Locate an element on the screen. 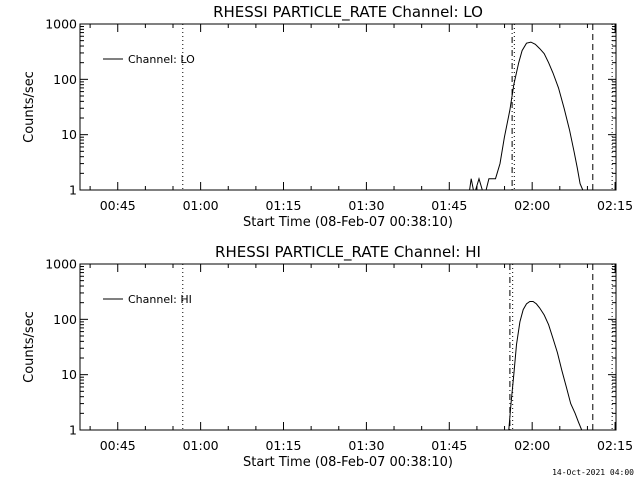 This screenshot has height=480, width=640. chart-0-y-tick-label: 100 is located at coordinates (65, 79).